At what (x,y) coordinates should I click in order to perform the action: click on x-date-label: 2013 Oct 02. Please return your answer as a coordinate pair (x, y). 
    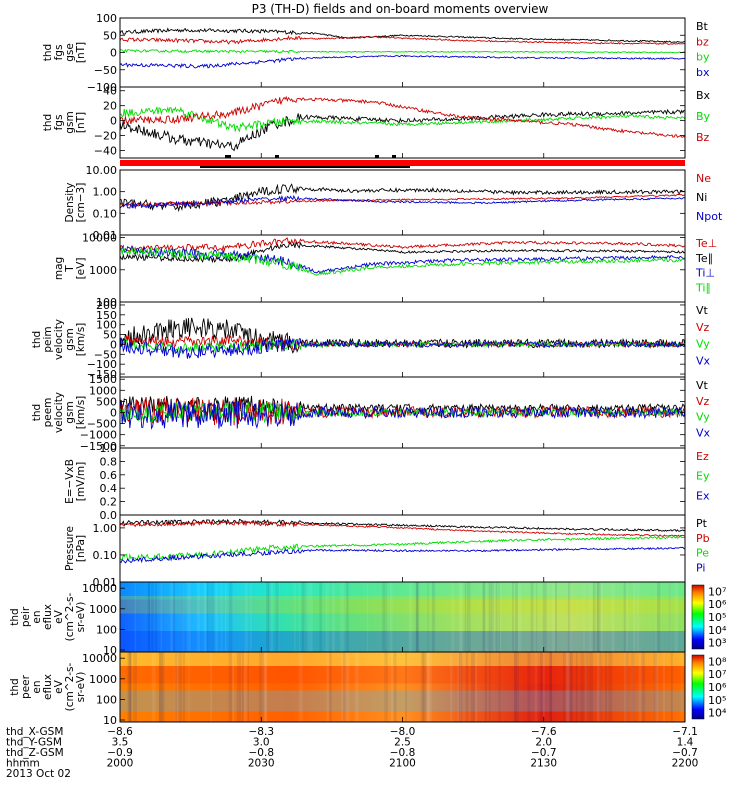
    Looking at the image, I should click on (38, 774).